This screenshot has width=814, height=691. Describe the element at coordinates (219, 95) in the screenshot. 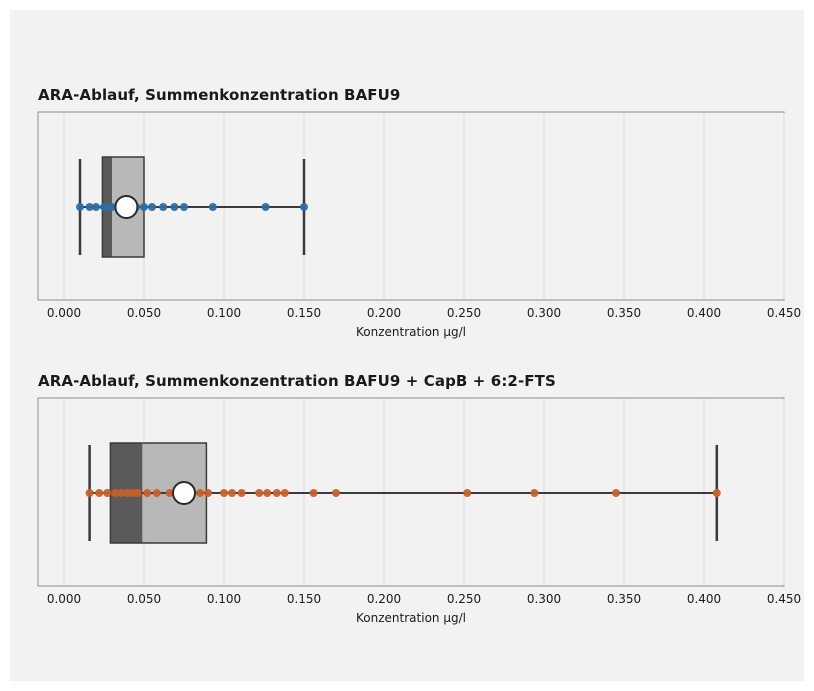

I see `chart-title-1: ARA-Ablauf, Summenkonzentration BAFU9` at that location.